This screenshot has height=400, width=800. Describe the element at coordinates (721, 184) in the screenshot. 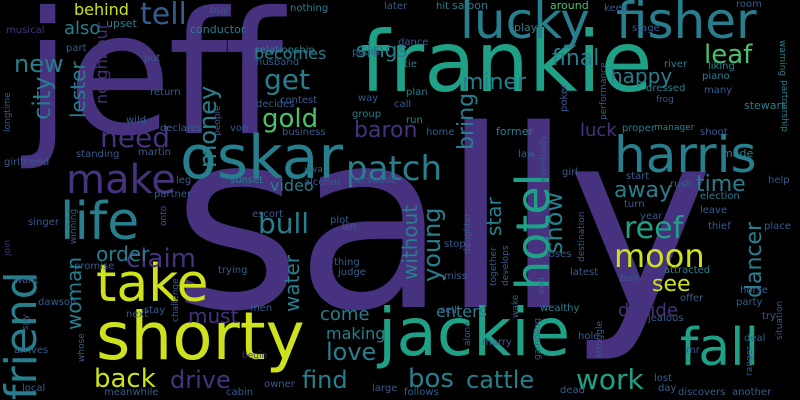

I see `word-time: time` at that location.